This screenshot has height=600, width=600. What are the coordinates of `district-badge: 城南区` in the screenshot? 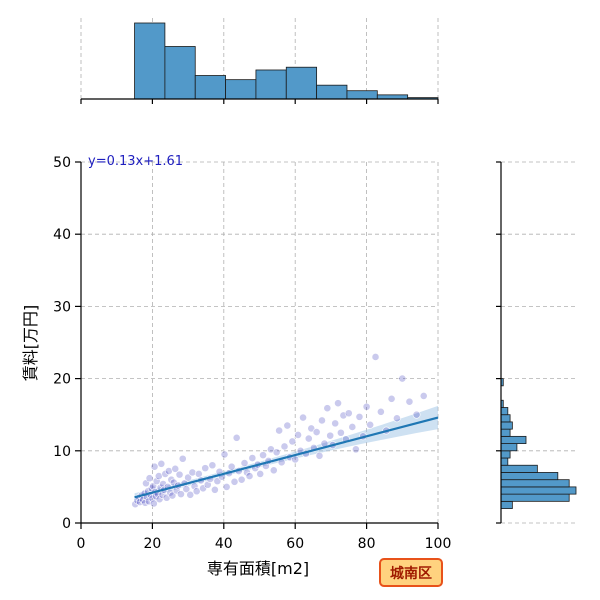 It's located at (411, 572).